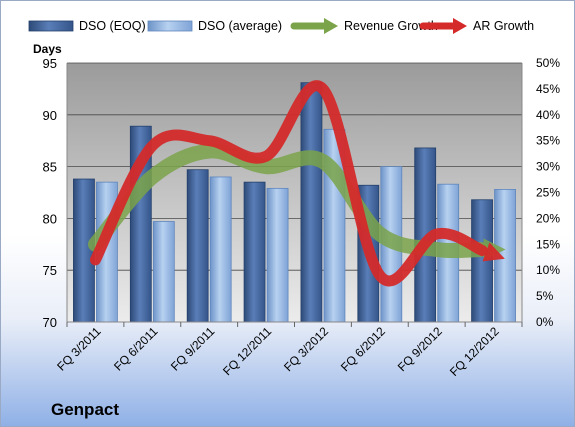  I want to click on x-tick-label: FQ 12/2012, so click(474, 351).